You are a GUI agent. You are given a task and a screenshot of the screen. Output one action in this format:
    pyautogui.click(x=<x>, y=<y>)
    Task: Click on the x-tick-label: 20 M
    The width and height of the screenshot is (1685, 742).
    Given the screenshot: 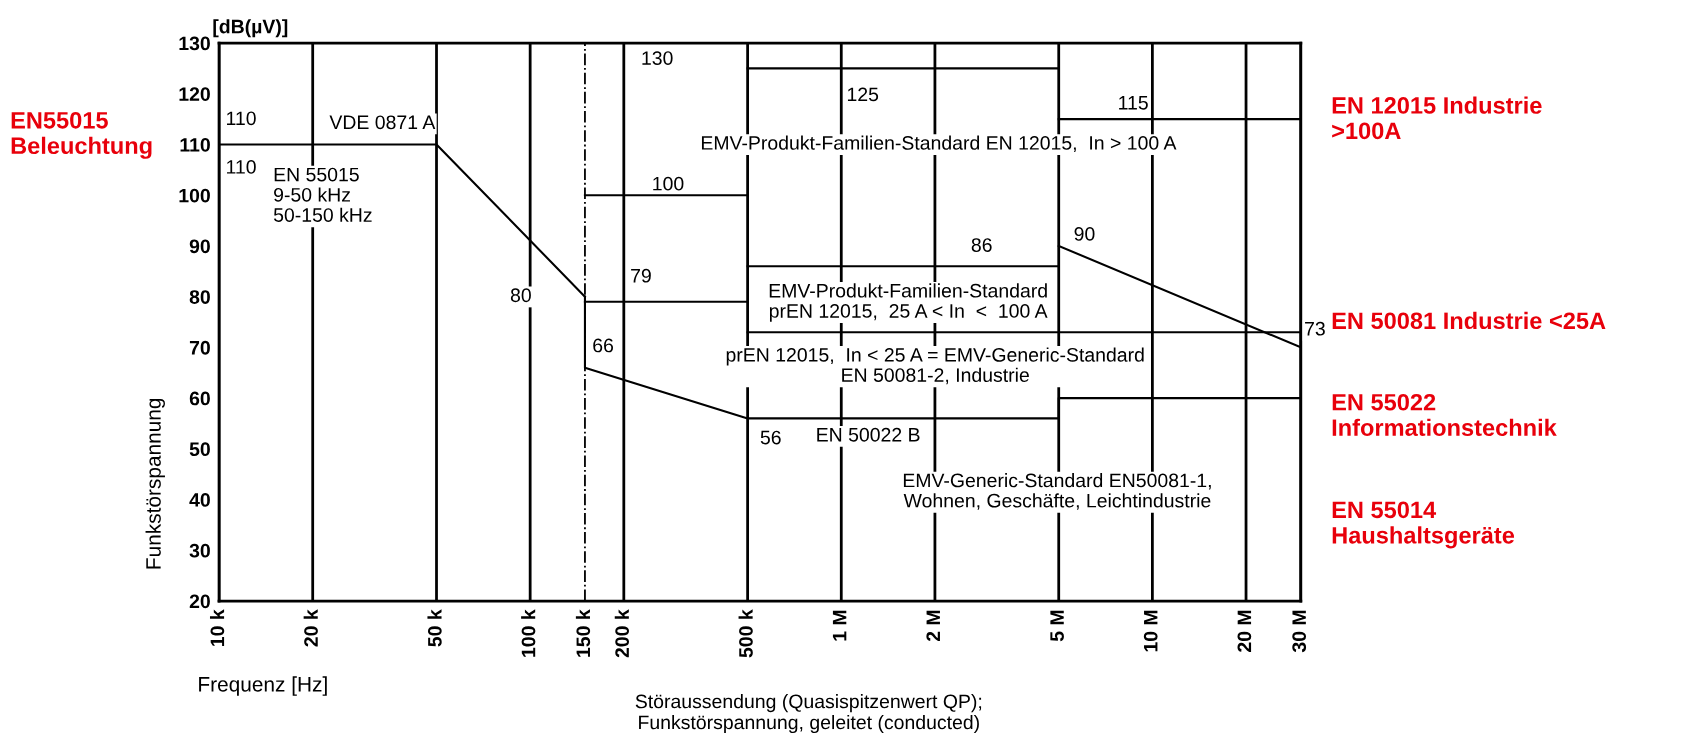 What is the action you would take?
    pyautogui.click(x=1244, y=631)
    